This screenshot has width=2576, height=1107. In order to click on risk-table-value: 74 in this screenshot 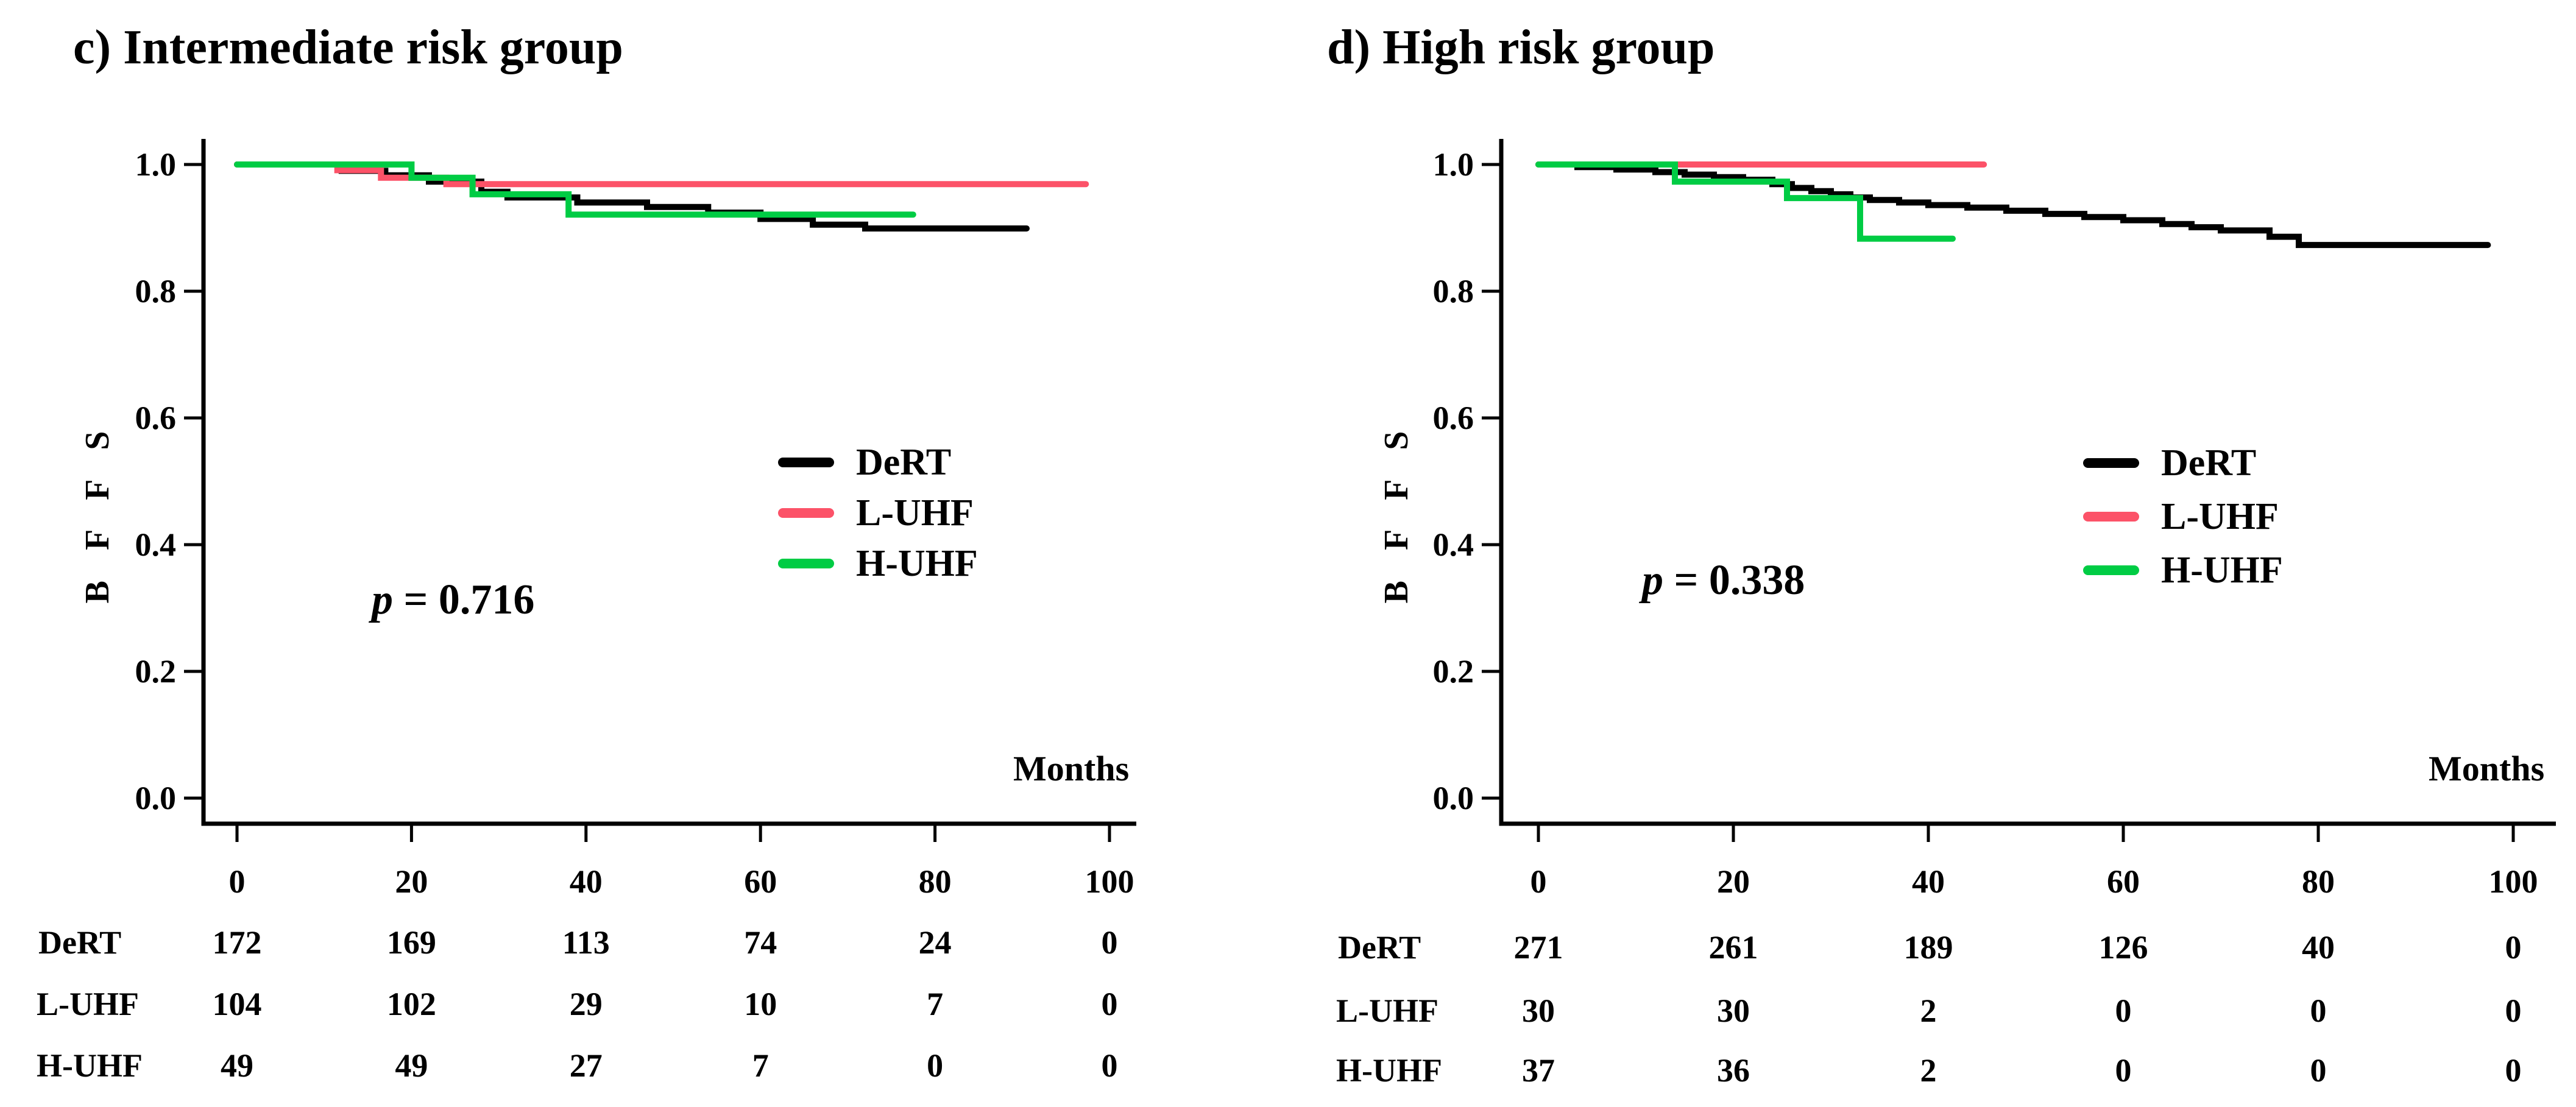, I will do `click(760, 942)`.